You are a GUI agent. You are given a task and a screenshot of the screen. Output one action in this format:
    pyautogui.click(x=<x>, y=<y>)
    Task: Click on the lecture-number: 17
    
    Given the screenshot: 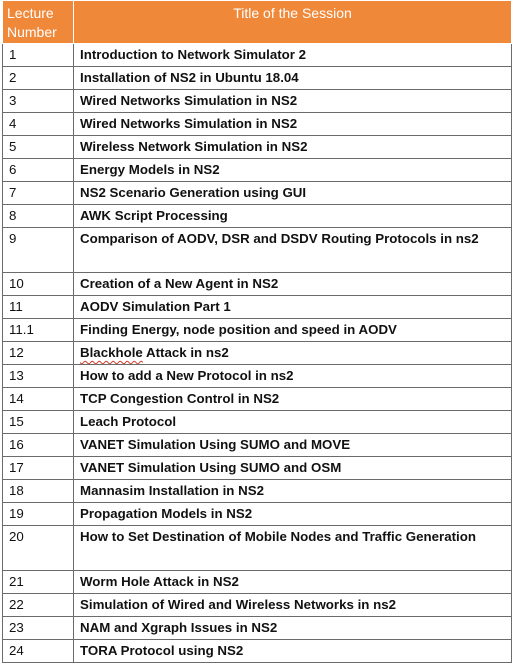 What is the action you would take?
    pyautogui.click(x=38, y=468)
    